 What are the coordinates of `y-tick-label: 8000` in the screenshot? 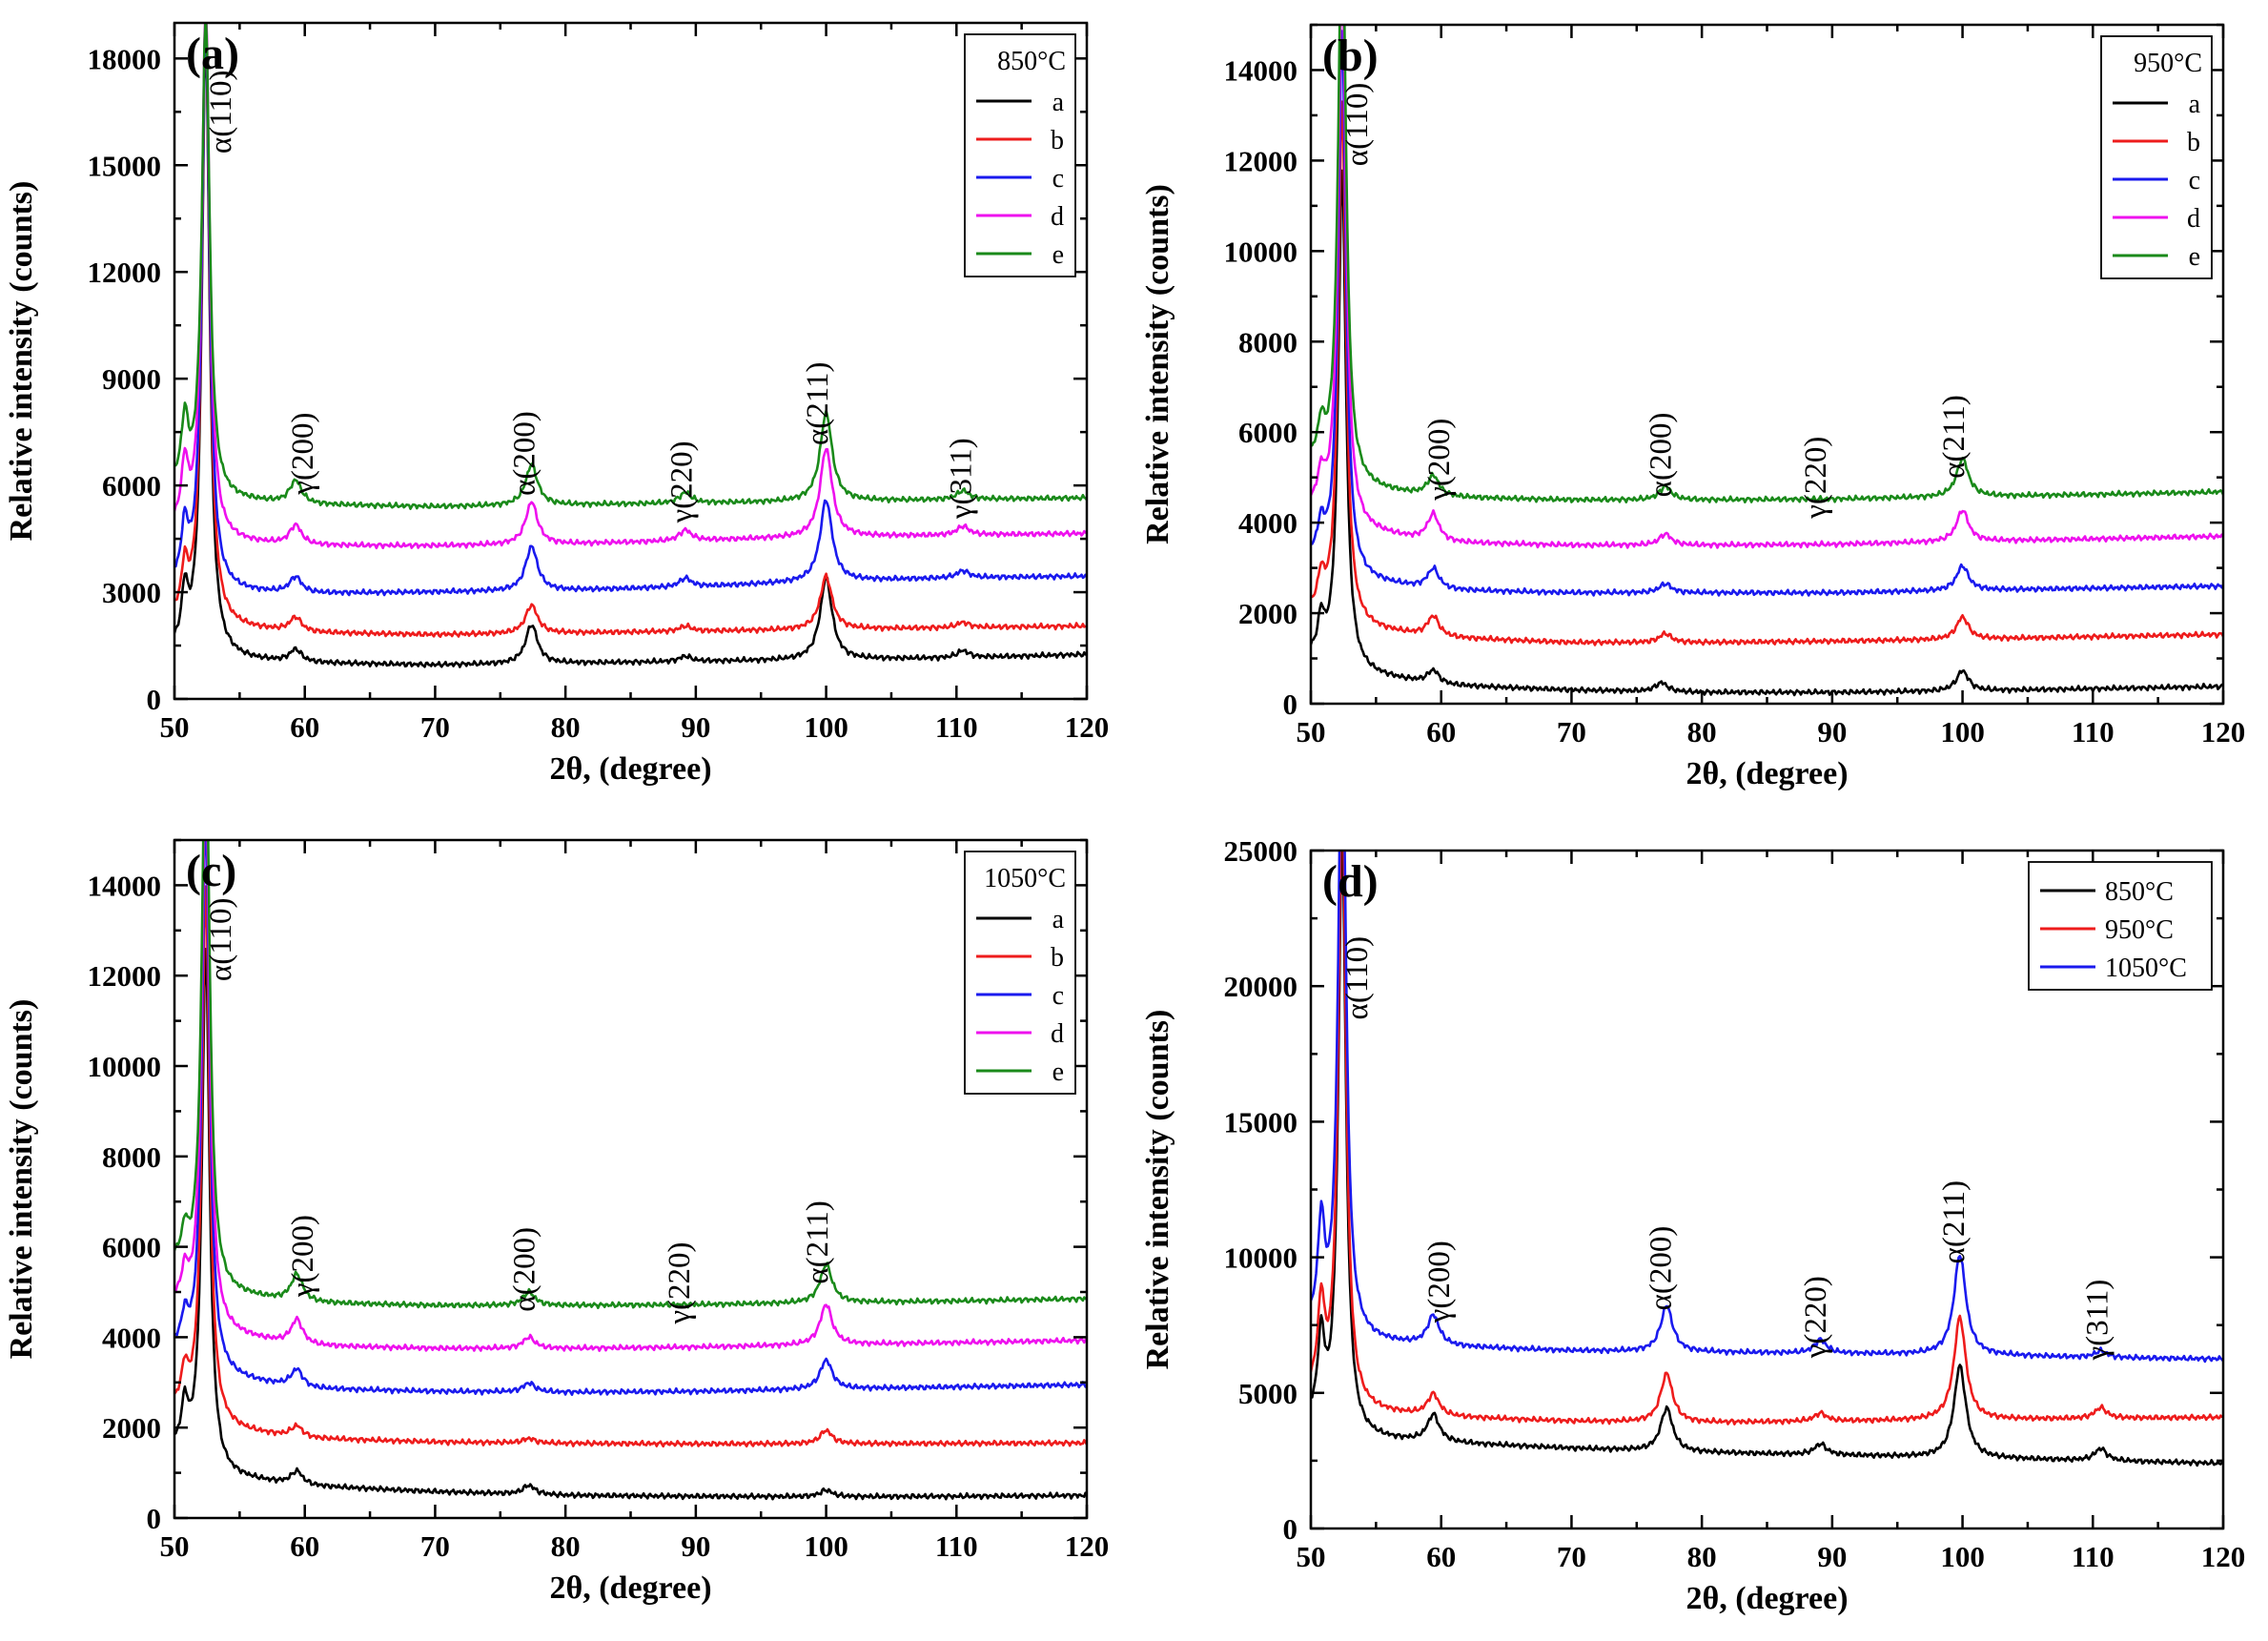 It's located at (131, 1157).